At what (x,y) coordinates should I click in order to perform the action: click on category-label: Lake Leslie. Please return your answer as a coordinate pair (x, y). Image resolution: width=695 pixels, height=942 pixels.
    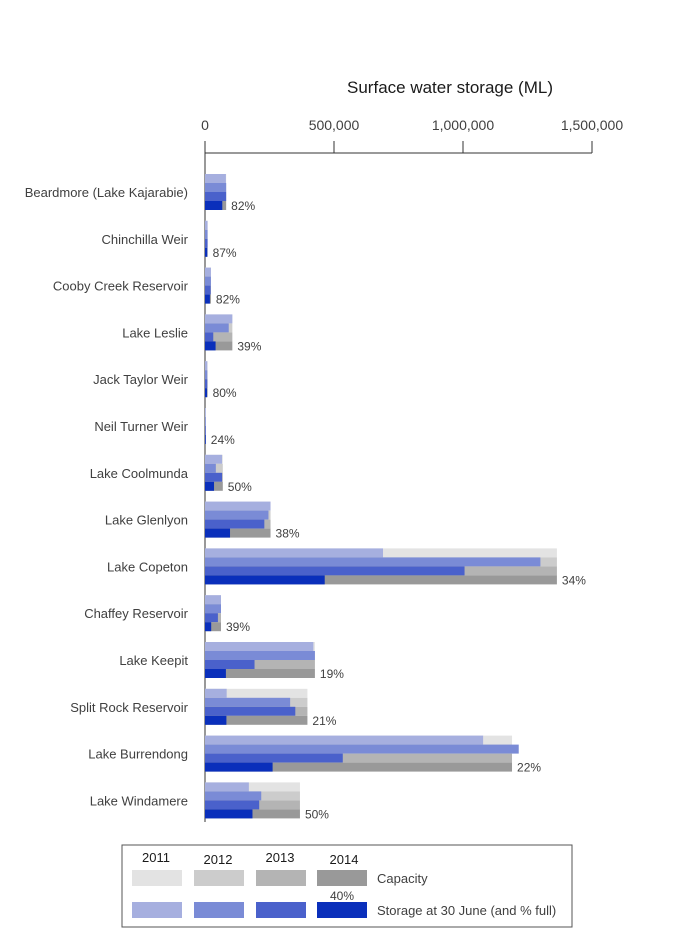
    Looking at the image, I should click on (155, 332).